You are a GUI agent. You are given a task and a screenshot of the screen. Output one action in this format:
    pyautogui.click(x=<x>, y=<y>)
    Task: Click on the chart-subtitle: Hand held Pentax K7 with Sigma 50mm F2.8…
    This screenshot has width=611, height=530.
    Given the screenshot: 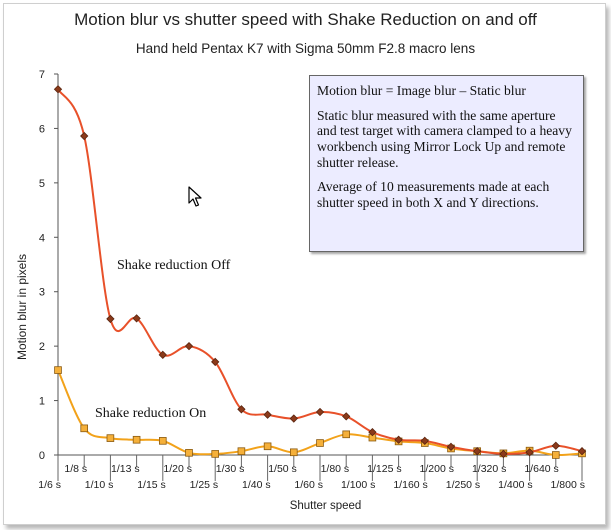 What is the action you would take?
    pyautogui.click(x=305, y=48)
    